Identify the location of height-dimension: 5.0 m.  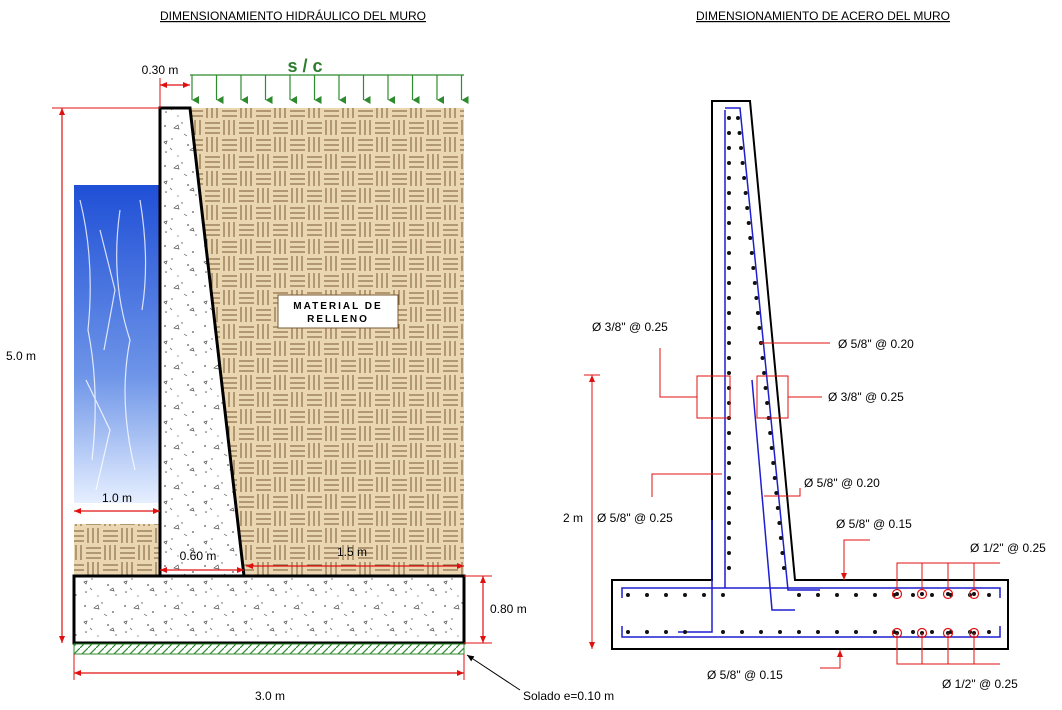
(21, 356).